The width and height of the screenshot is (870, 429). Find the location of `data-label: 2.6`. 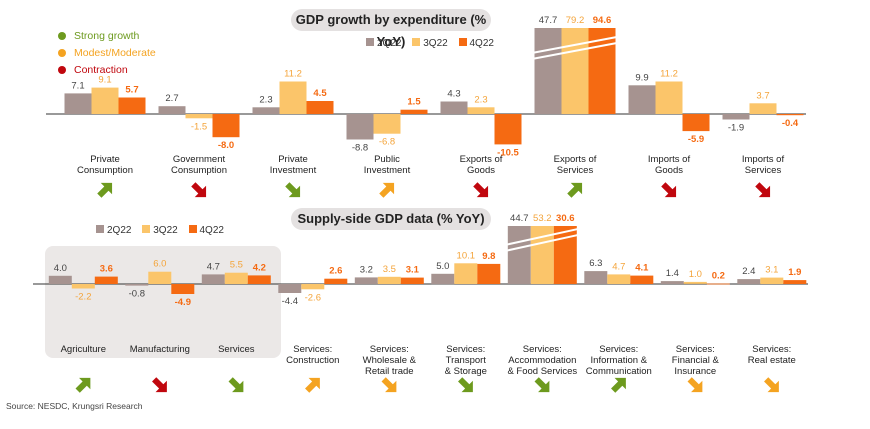

data-label: 2.6 is located at coordinates (335, 271).